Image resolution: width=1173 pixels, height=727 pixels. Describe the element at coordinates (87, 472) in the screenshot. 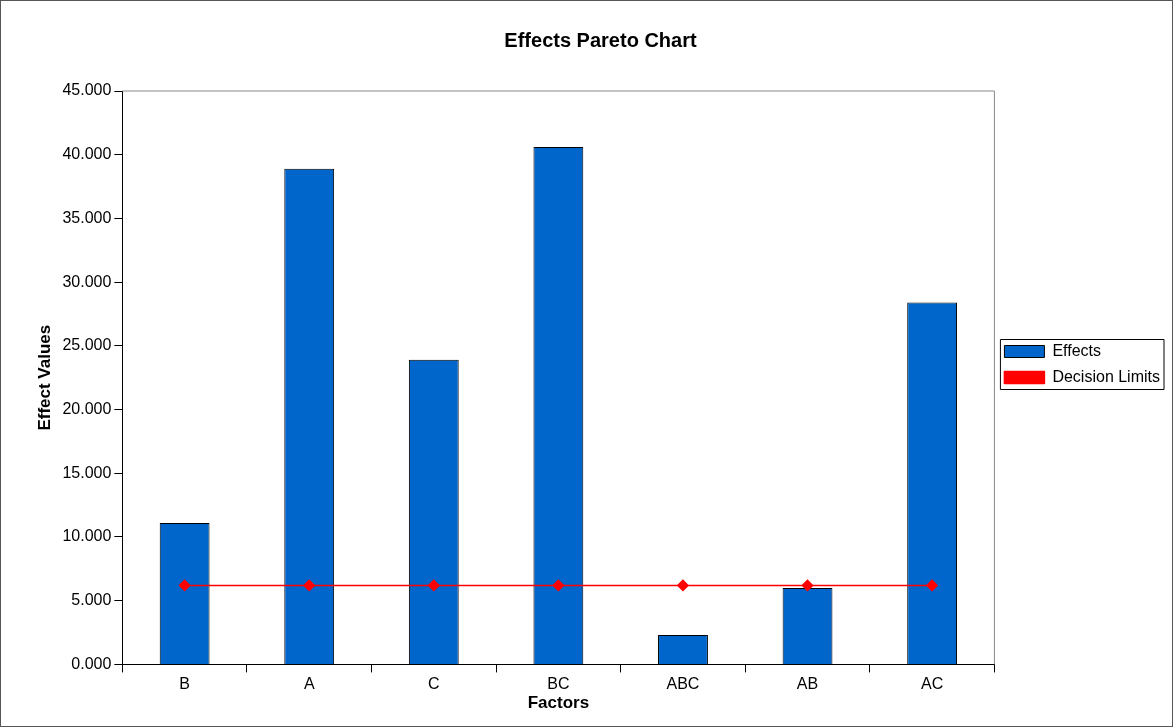

I see `y-tick-label: 15.000` at that location.